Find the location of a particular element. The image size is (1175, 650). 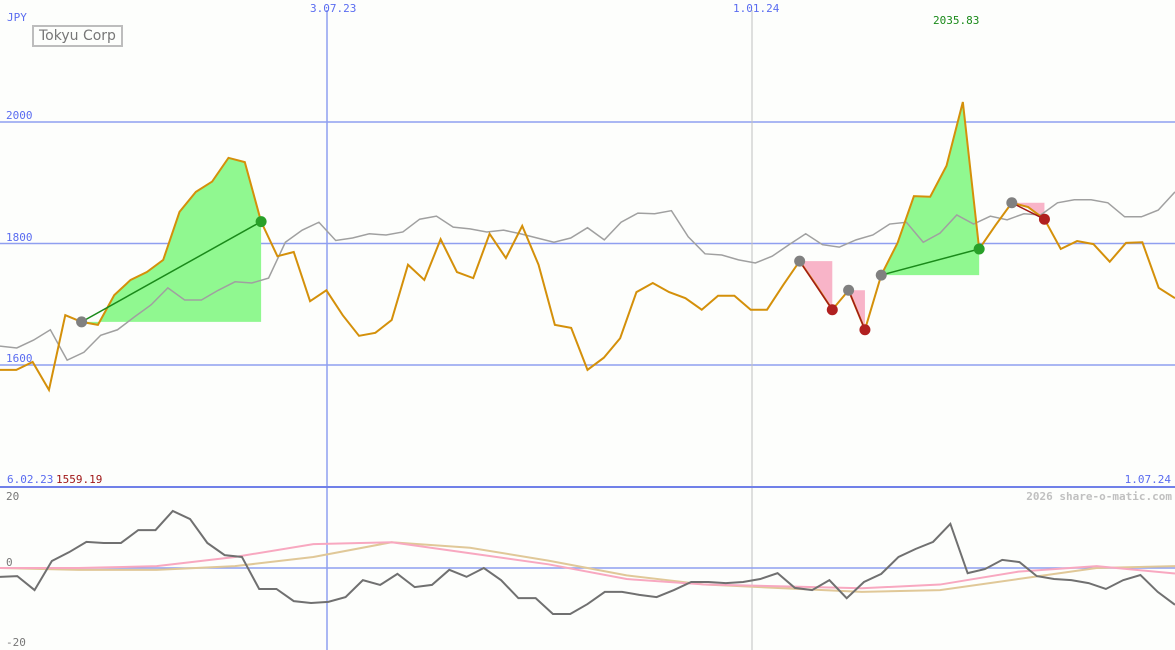

x-end-label: 1.07.24 is located at coordinates (1147, 479).